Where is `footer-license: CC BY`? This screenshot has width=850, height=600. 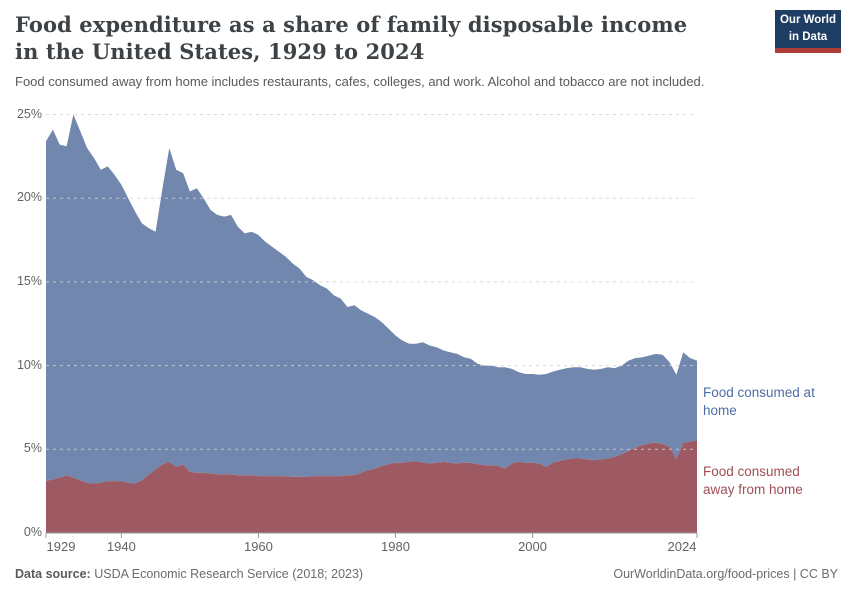
footer-license: CC BY is located at coordinates (818, 574).